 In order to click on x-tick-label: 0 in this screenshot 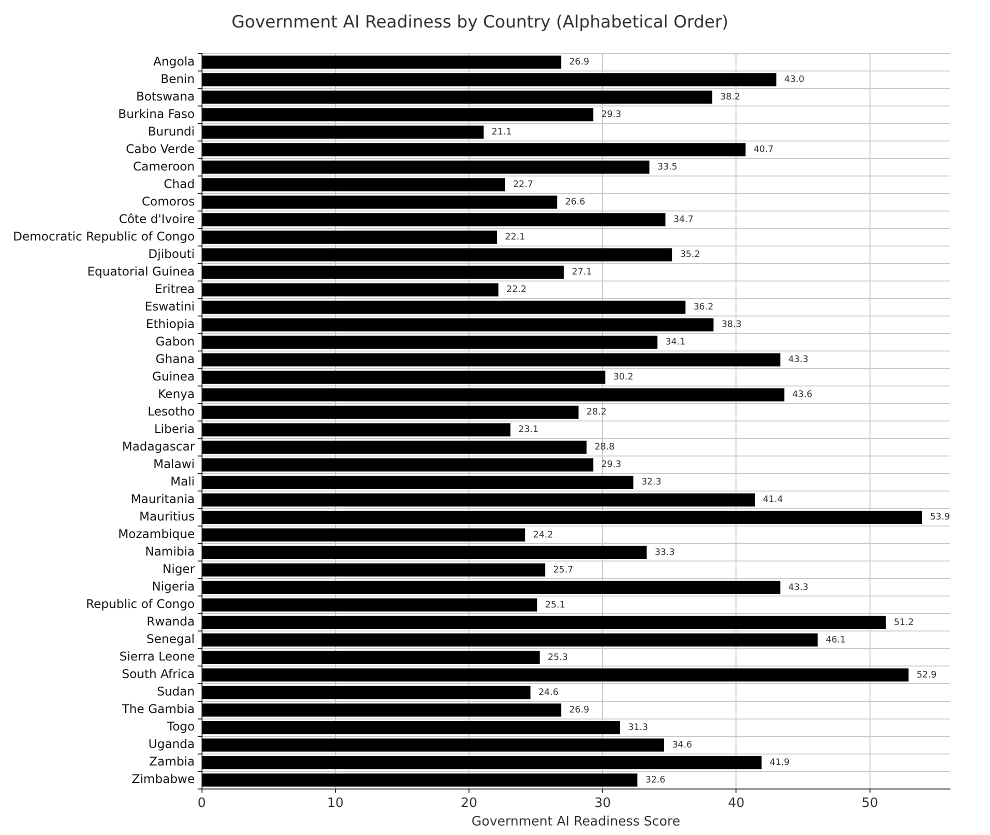, I will do `click(202, 803)`.